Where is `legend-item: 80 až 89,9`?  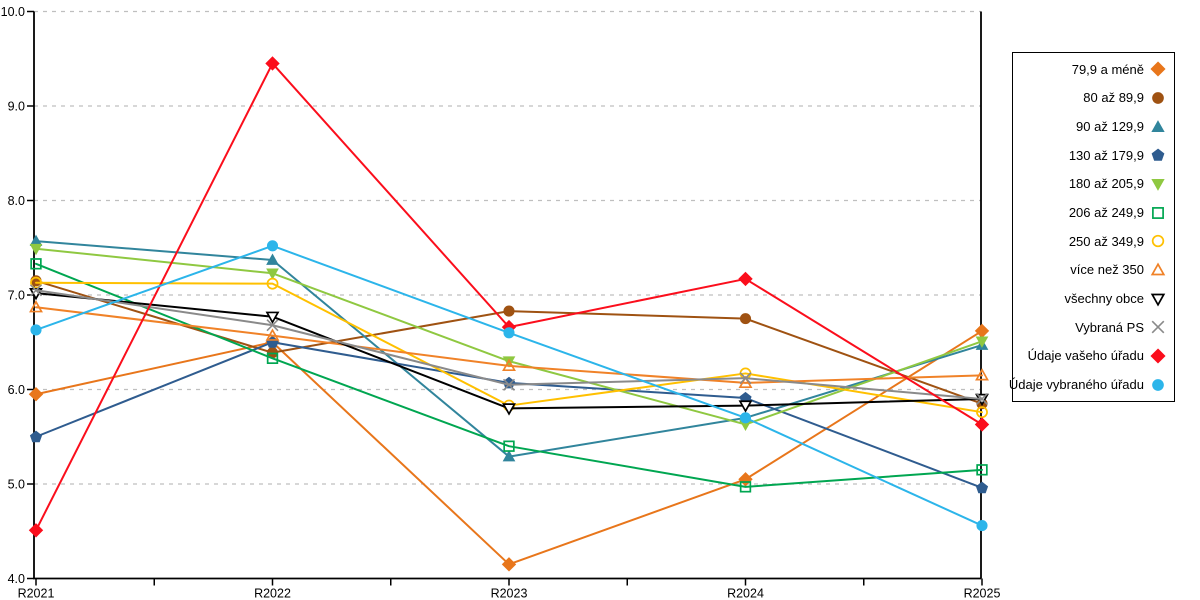
legend-item: 80 až 89,9 is located at coordinates (1093, 98).